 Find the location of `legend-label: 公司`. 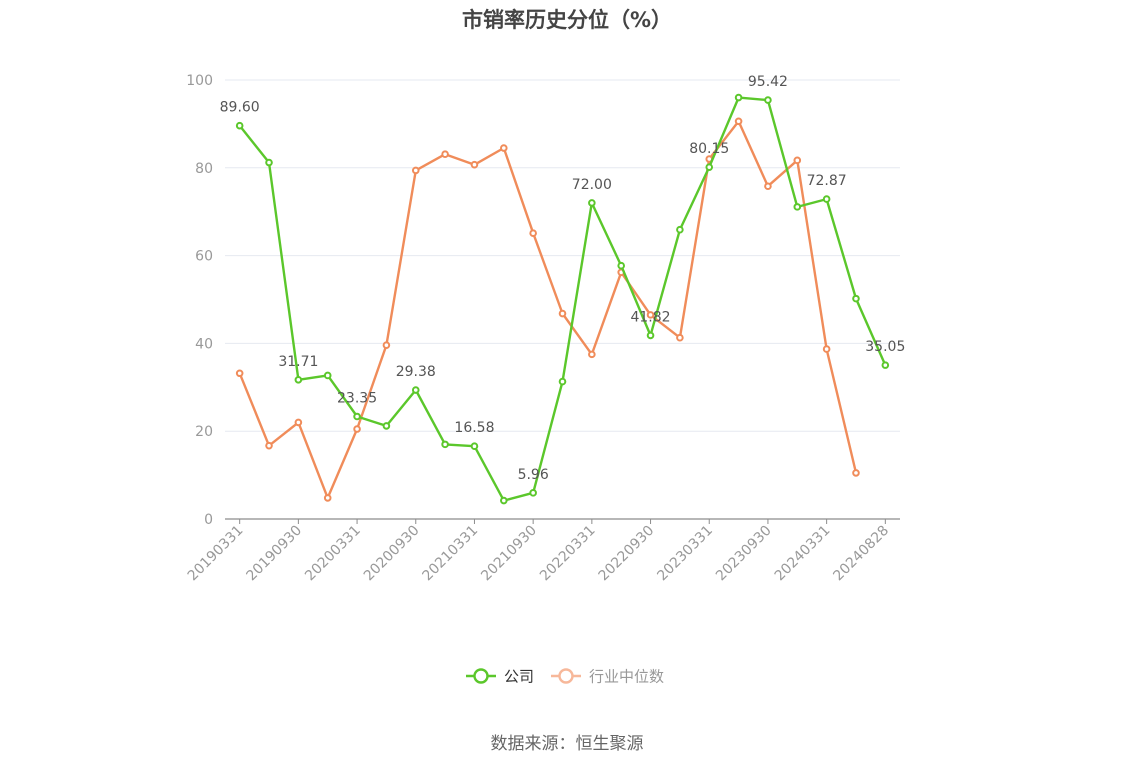

legend-label: 公司 is located at coordinates (519, 677).